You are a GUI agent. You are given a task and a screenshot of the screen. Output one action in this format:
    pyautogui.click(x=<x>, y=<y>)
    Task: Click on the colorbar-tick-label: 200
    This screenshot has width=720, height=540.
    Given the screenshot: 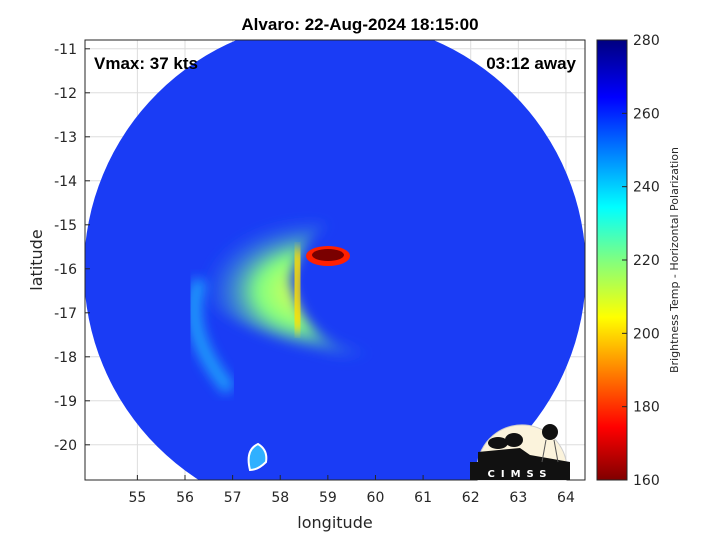 What is the action you would take?
    pyautogui.click(x=646, y=334)
    